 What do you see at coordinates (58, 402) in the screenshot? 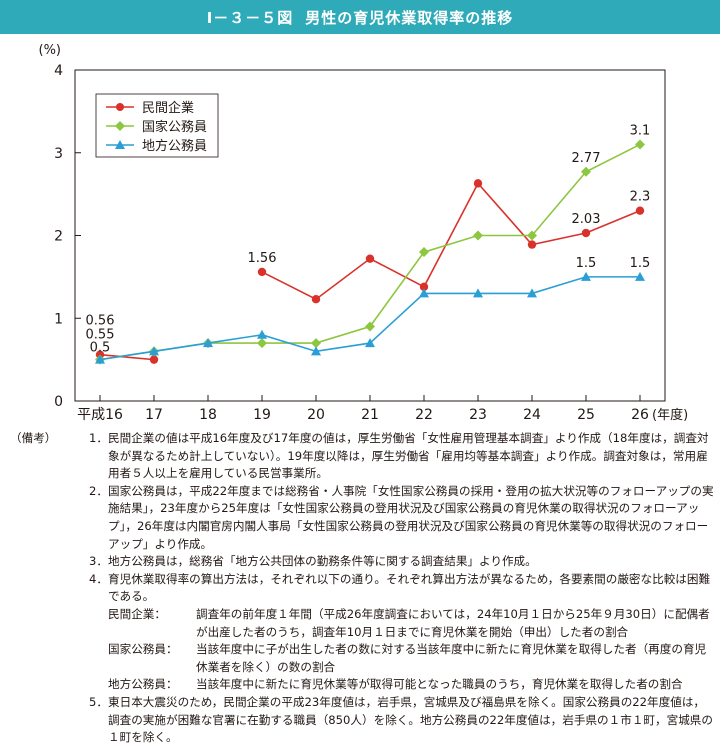
I see `y-tick-label: 0` at bounding box center [58, 402].